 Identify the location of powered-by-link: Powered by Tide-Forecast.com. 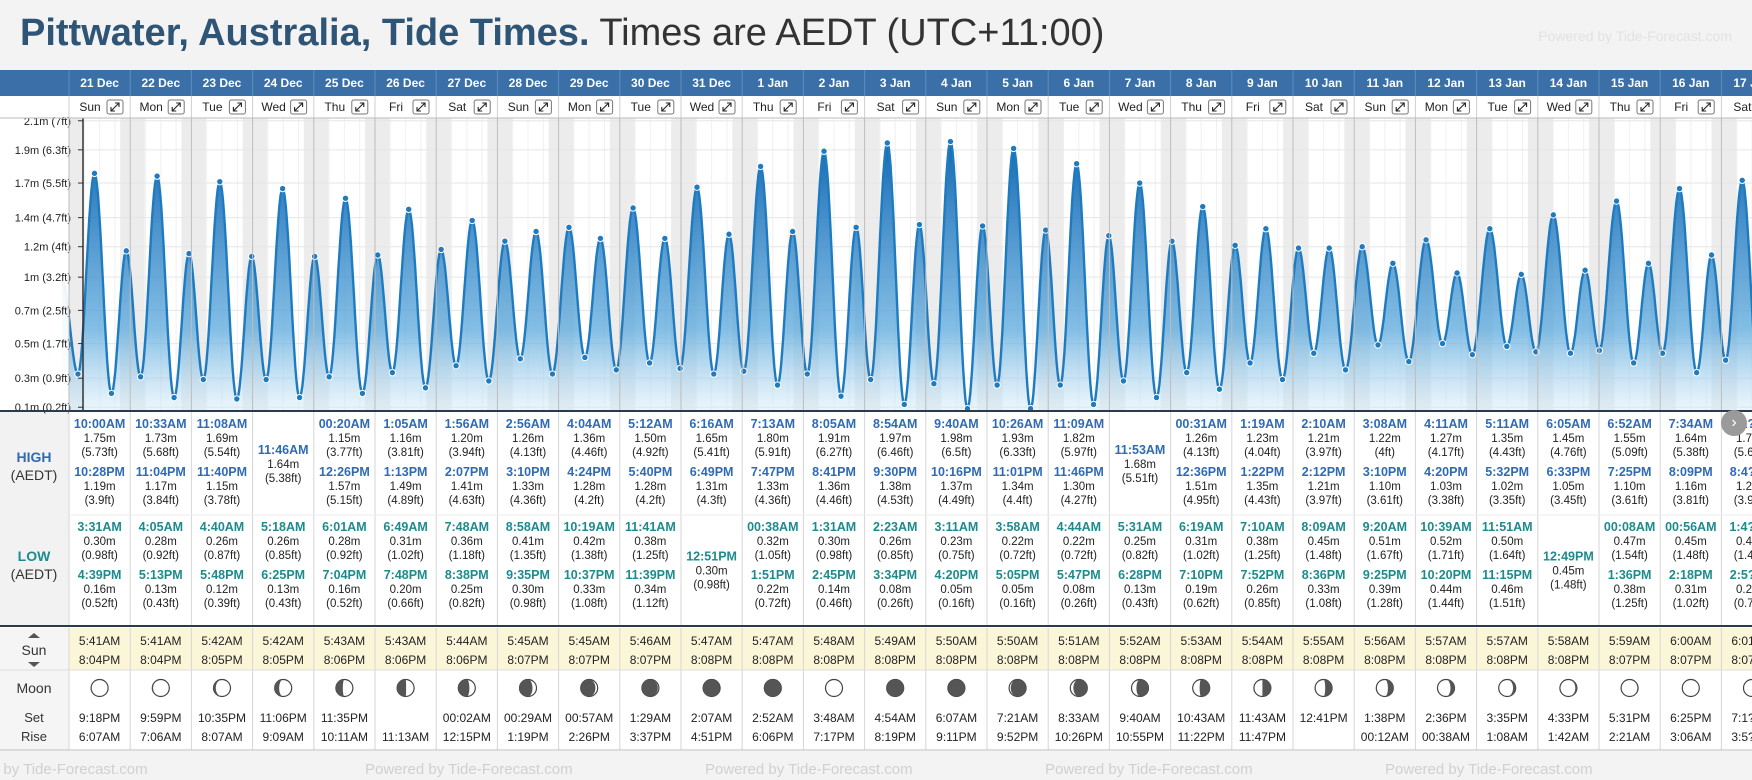
(1635, 36).